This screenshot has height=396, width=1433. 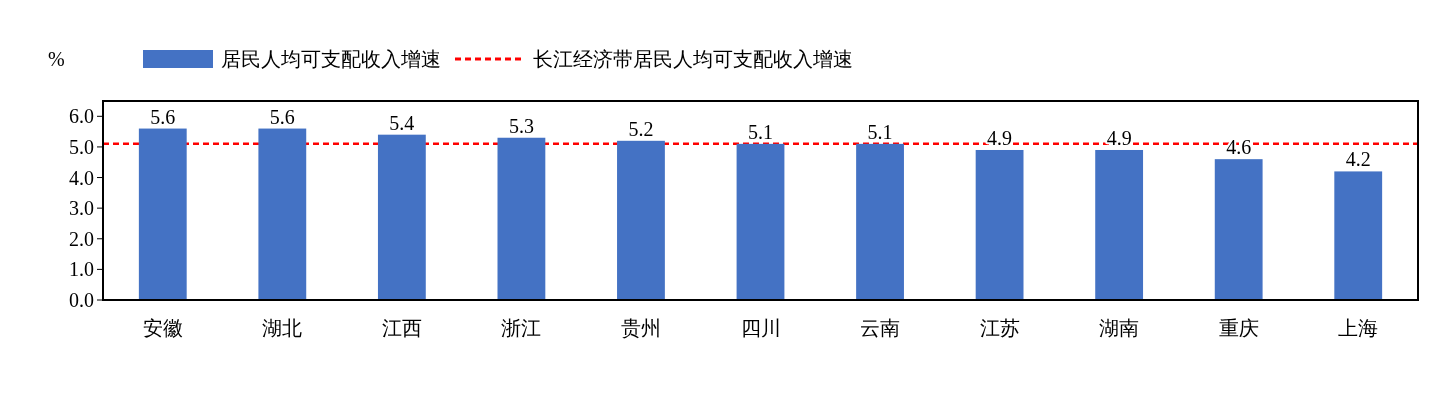 What do you see at coordinates (81, 146) in the screenshot?
I see `y-tick-label: 5.0` at bounding box center [81, 146].